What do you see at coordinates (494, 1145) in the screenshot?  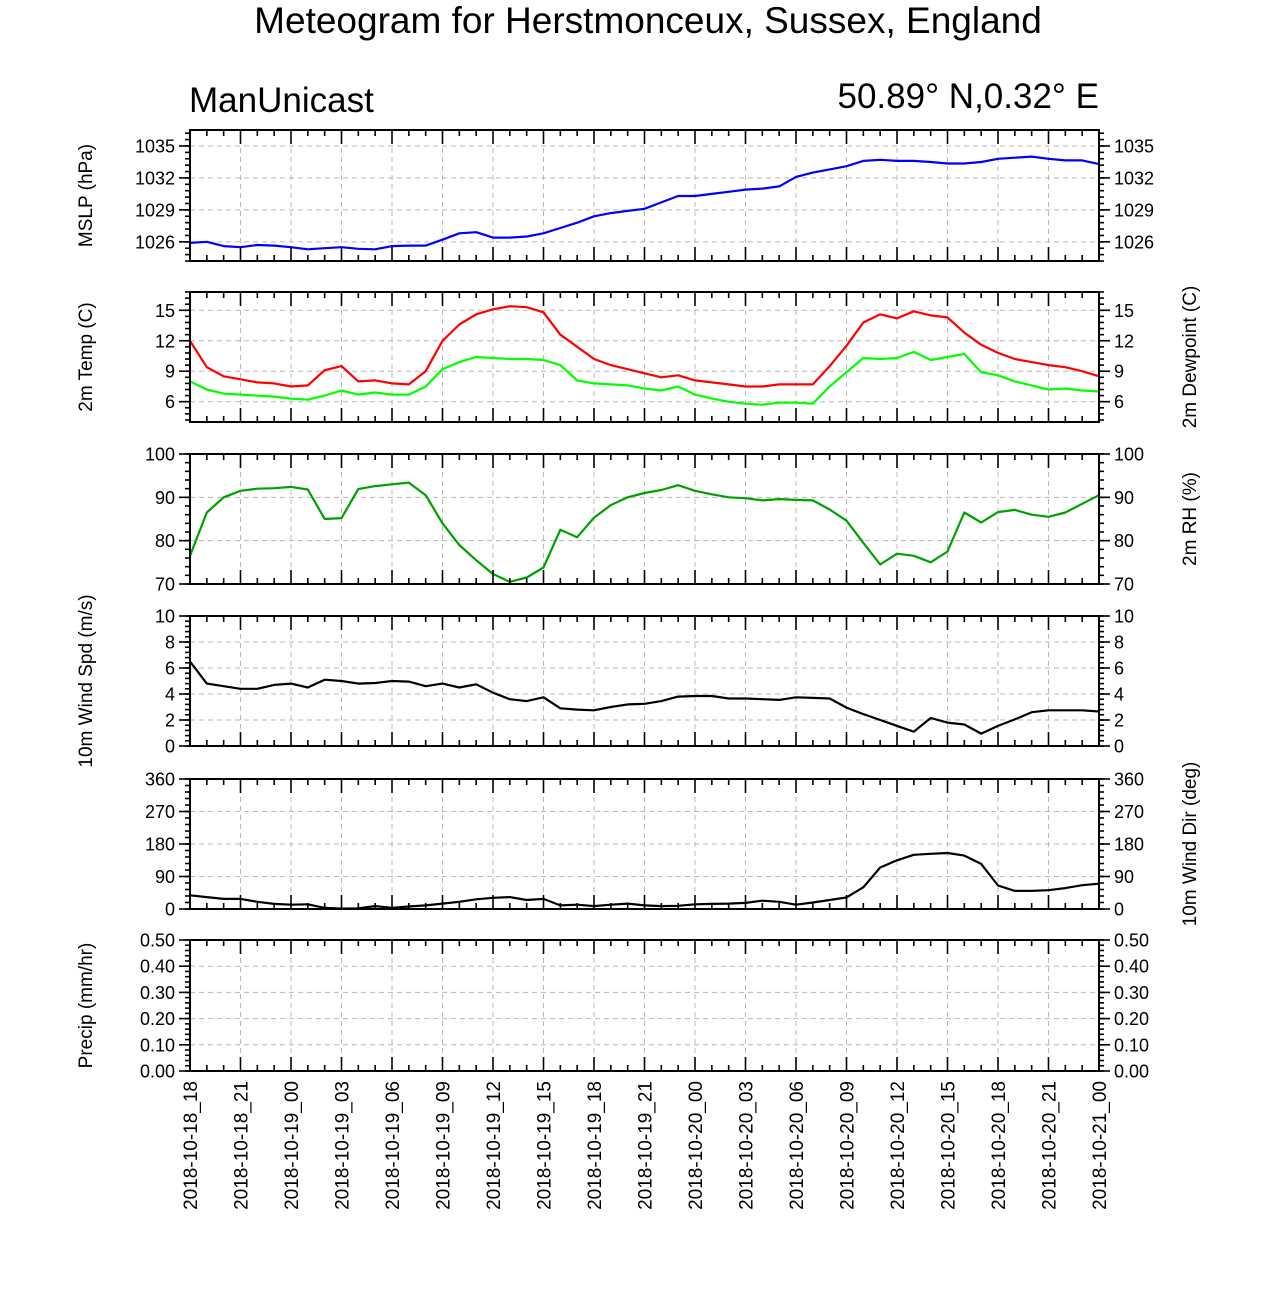 I see `x-tick-label: 2018-10-19_12` at bounding box center [494, 1145].